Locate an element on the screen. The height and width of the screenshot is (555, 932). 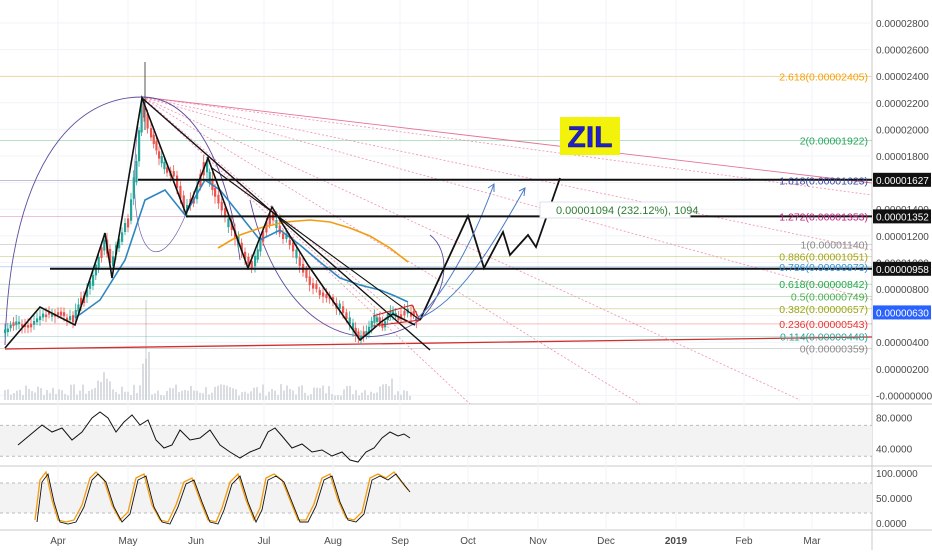
trendline-down is located at coordinates (286, 224).